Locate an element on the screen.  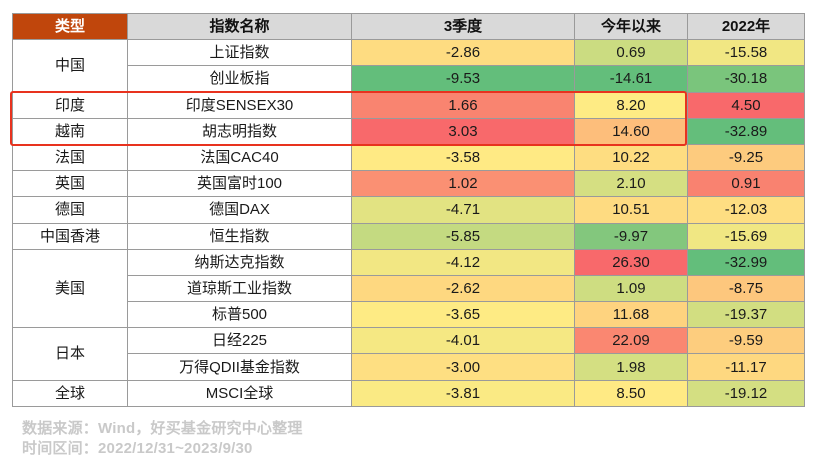
q3-return-cell: -4.01 is located at coordinates (463, 341).